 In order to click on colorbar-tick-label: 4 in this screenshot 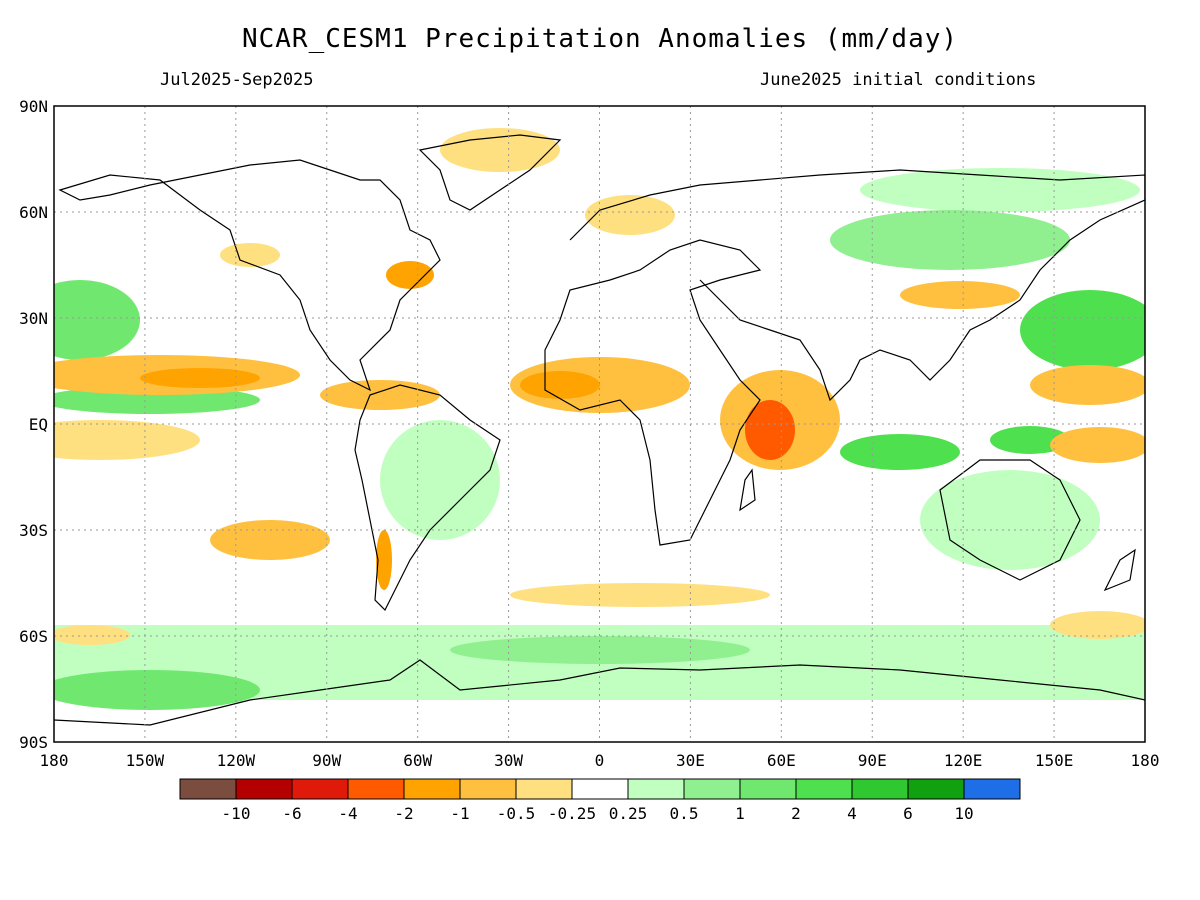, I will do `click(852, 813)`.